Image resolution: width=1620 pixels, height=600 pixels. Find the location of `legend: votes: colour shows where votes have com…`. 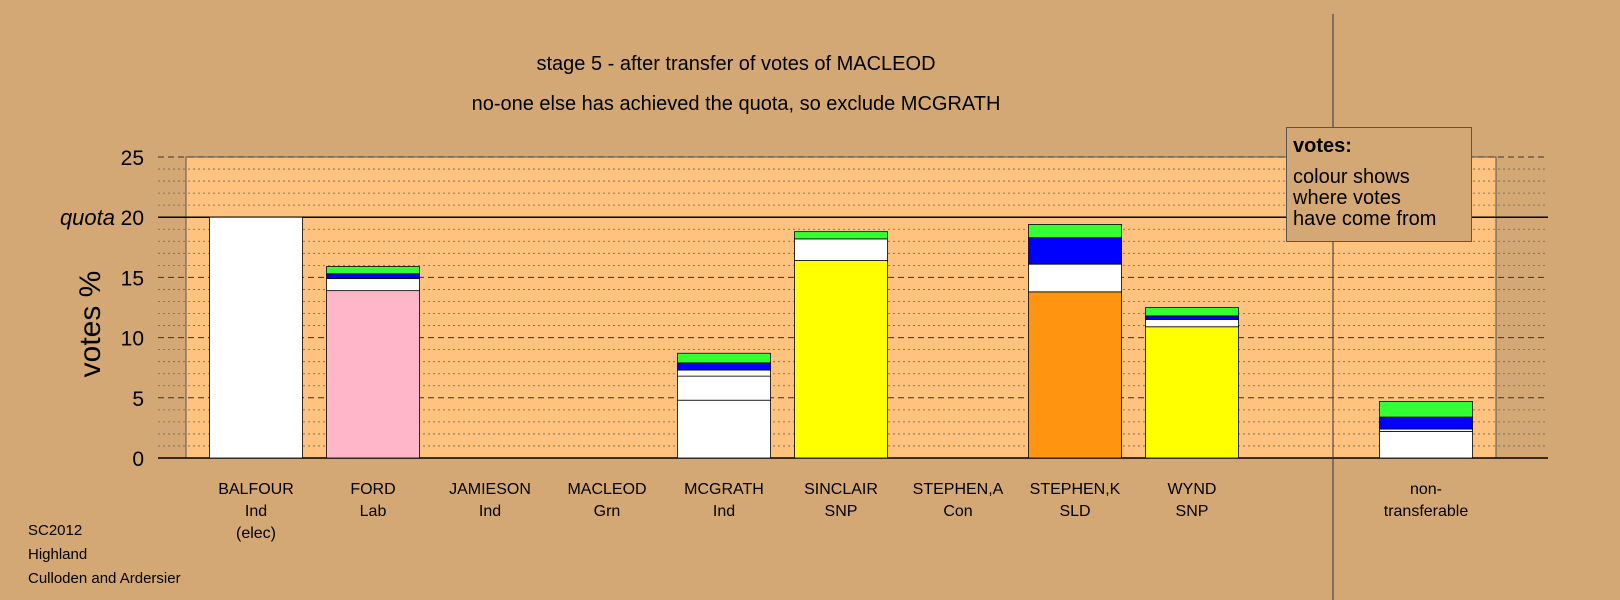

legend: votes: colour shows where votes have com… is located at coordinates (1379, 184).